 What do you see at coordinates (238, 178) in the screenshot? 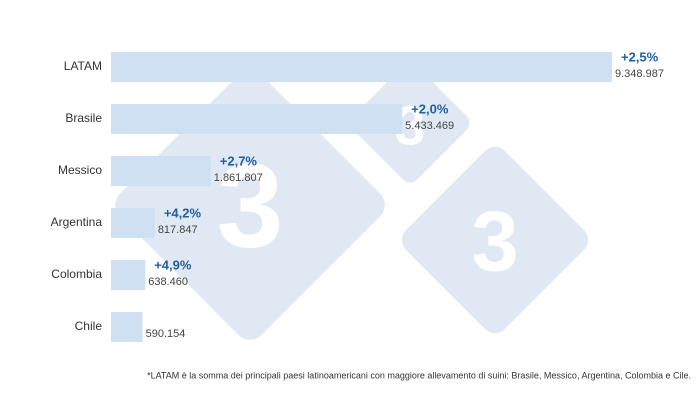
I see `value-label: 1.861.807` at bounding box center [238, 178].